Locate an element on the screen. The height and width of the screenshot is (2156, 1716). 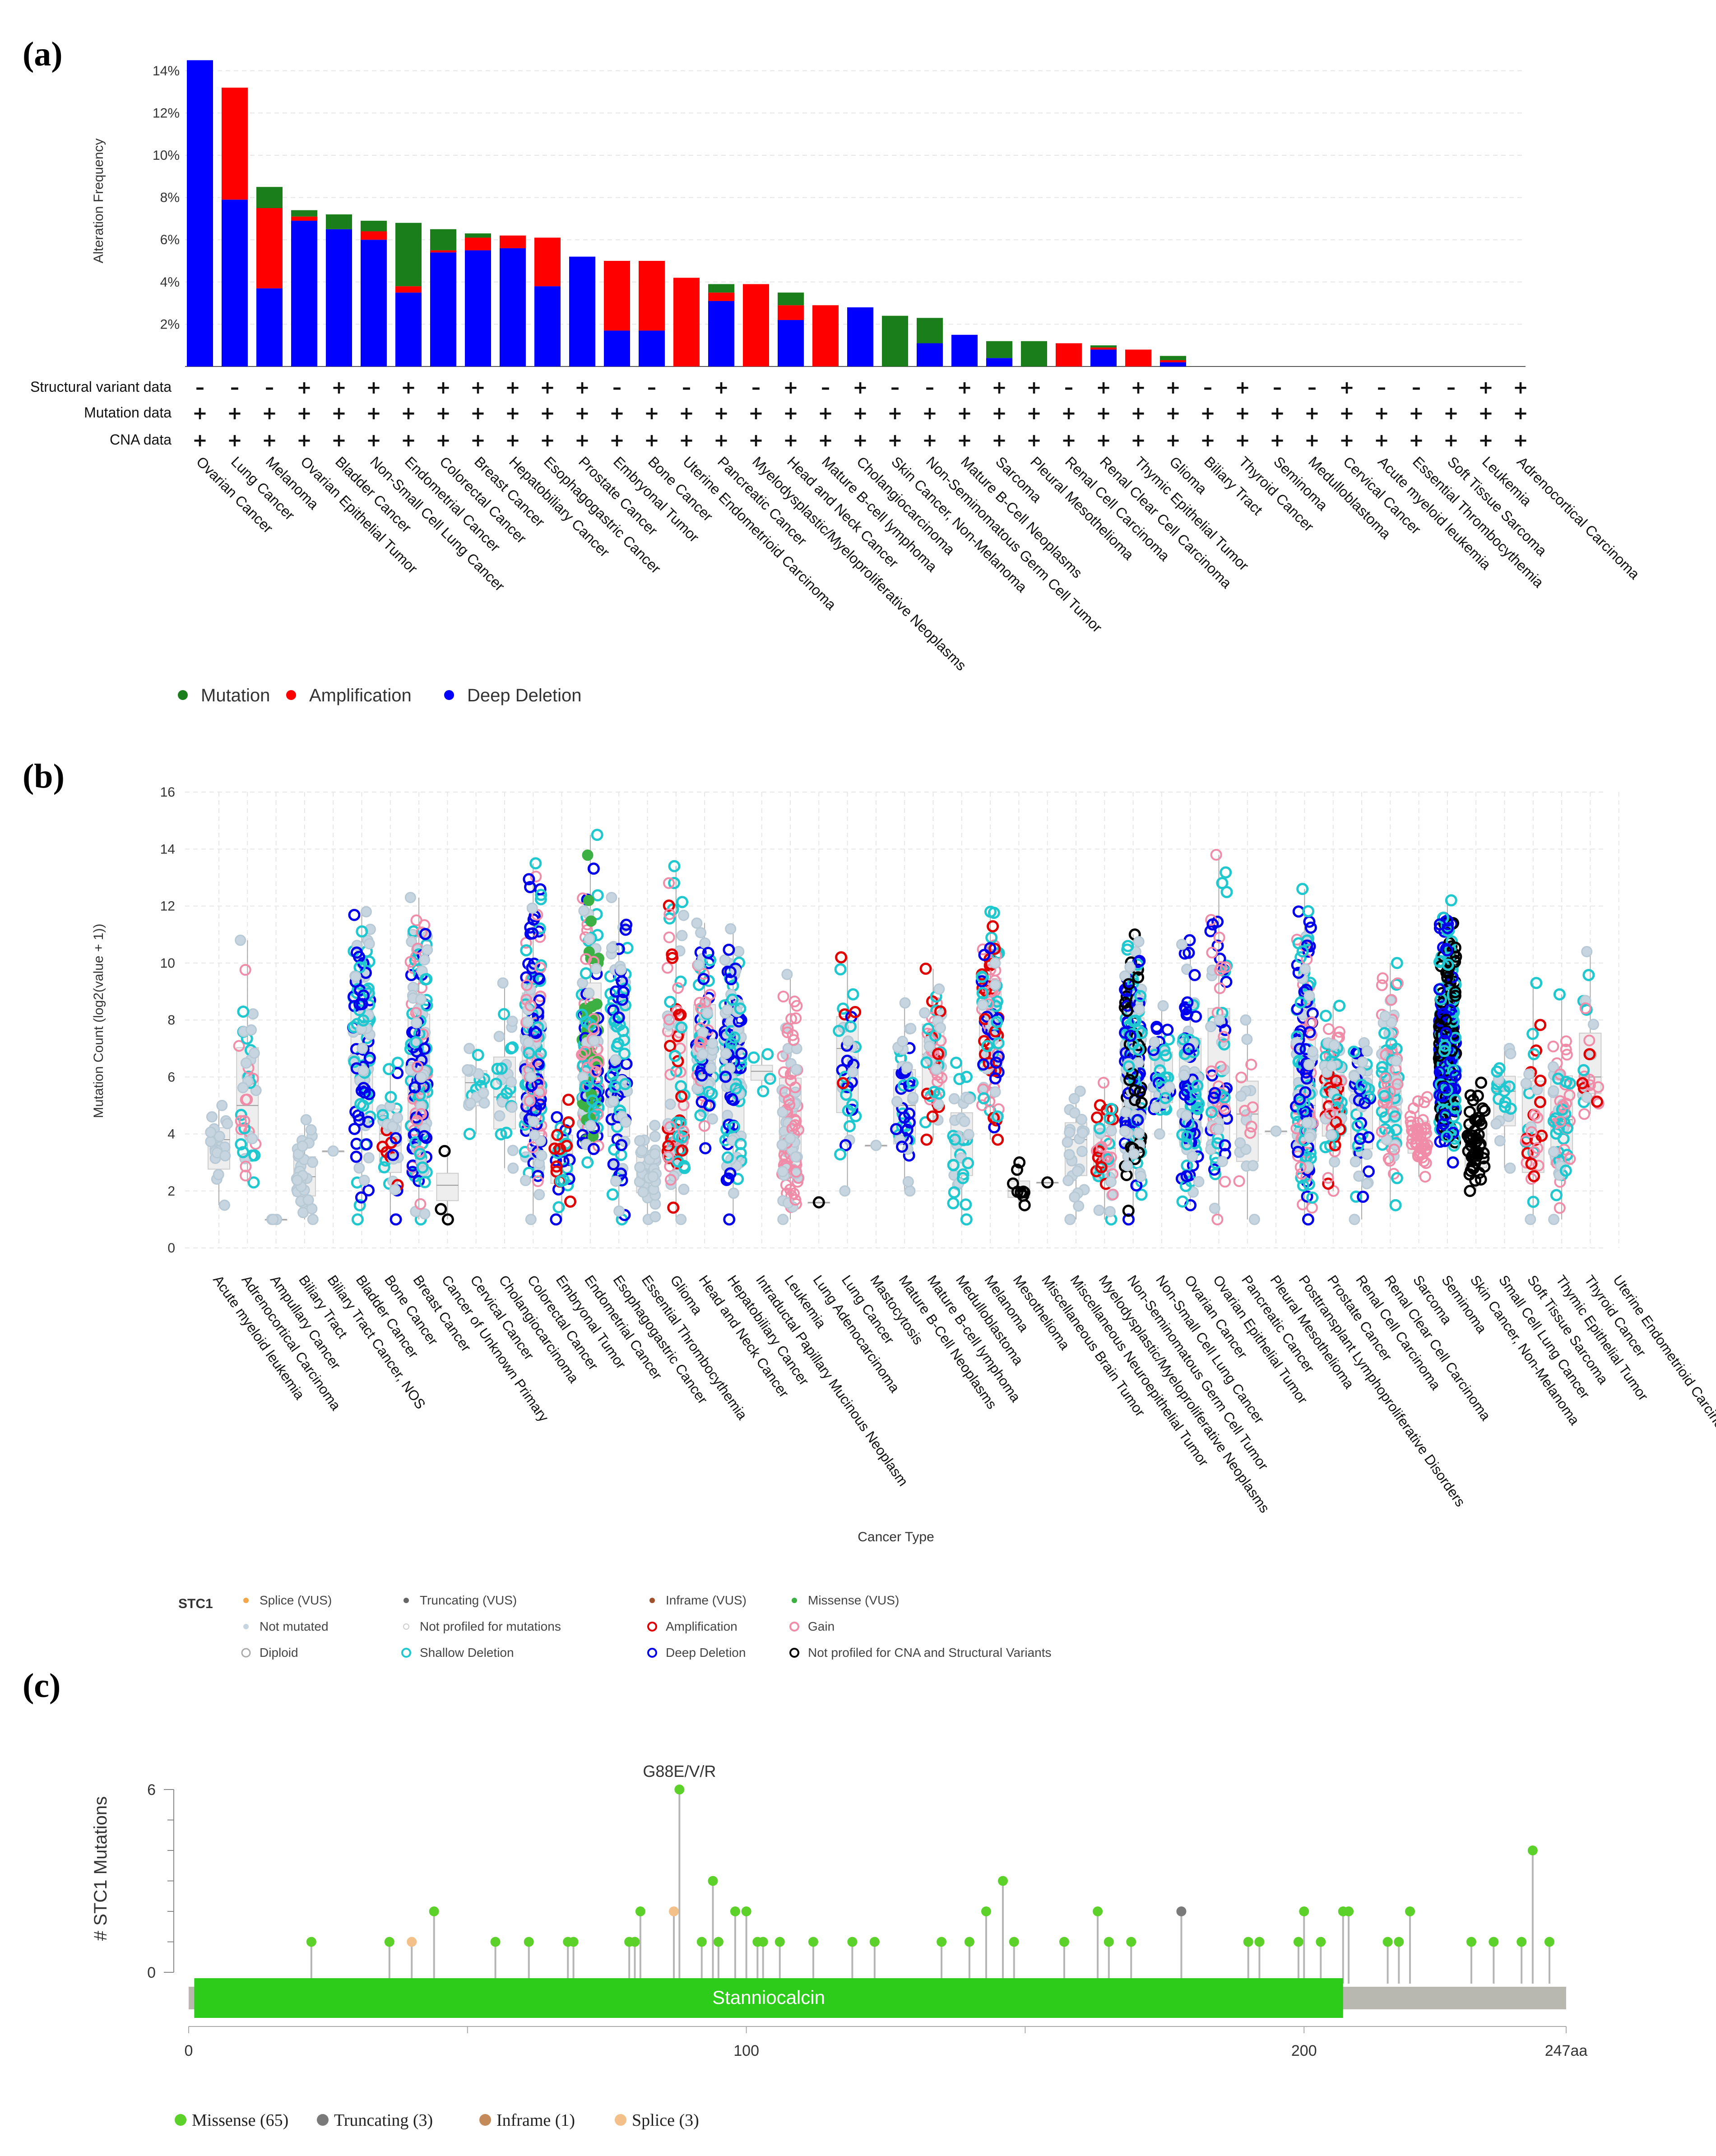
legend-label: Inframe (1) is located at coordinates (535, 2120).